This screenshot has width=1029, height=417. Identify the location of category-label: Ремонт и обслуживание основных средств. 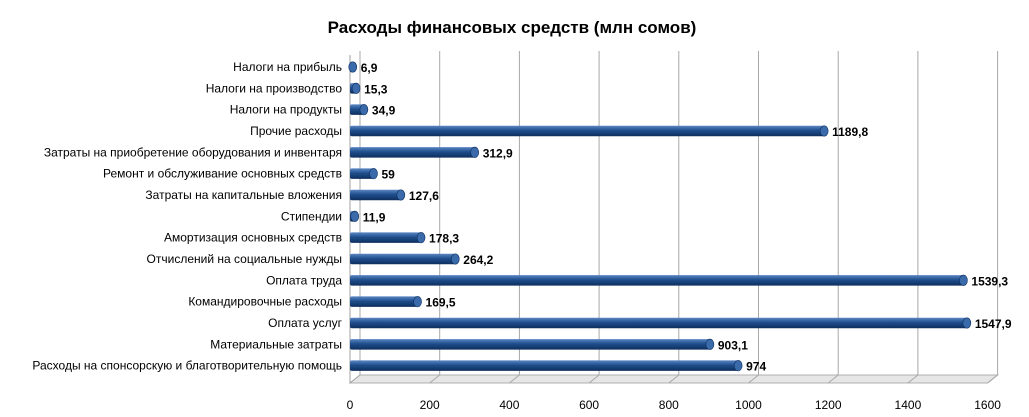
(222, 174).